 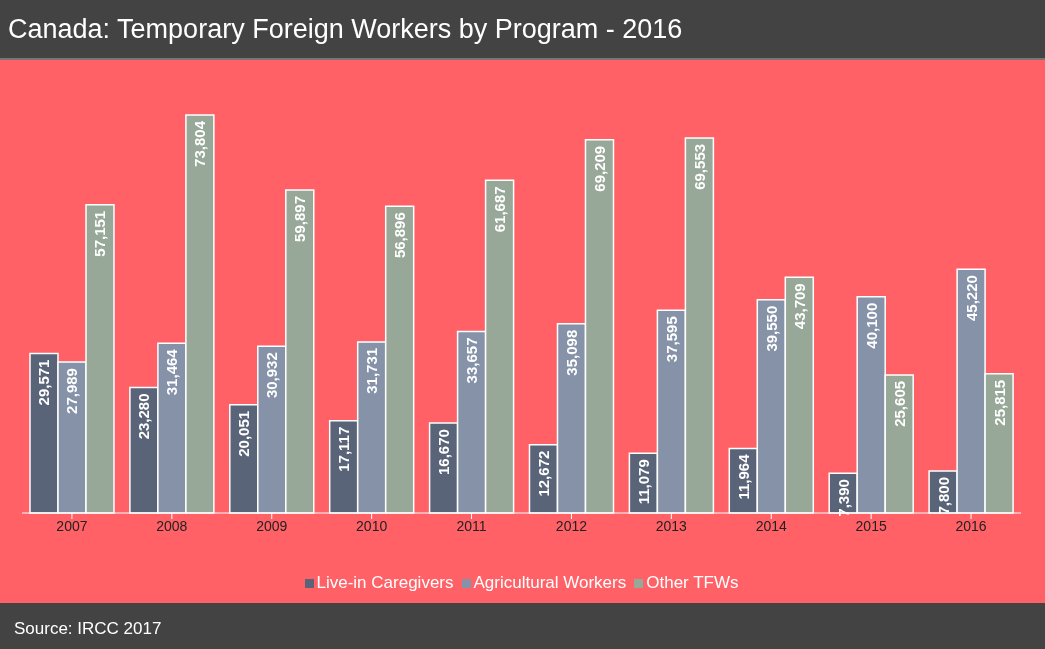 What do you see at coordinates (500, 209) in the screenshot?
I see `data-label: 61,687` at bounding box center [500, 209].